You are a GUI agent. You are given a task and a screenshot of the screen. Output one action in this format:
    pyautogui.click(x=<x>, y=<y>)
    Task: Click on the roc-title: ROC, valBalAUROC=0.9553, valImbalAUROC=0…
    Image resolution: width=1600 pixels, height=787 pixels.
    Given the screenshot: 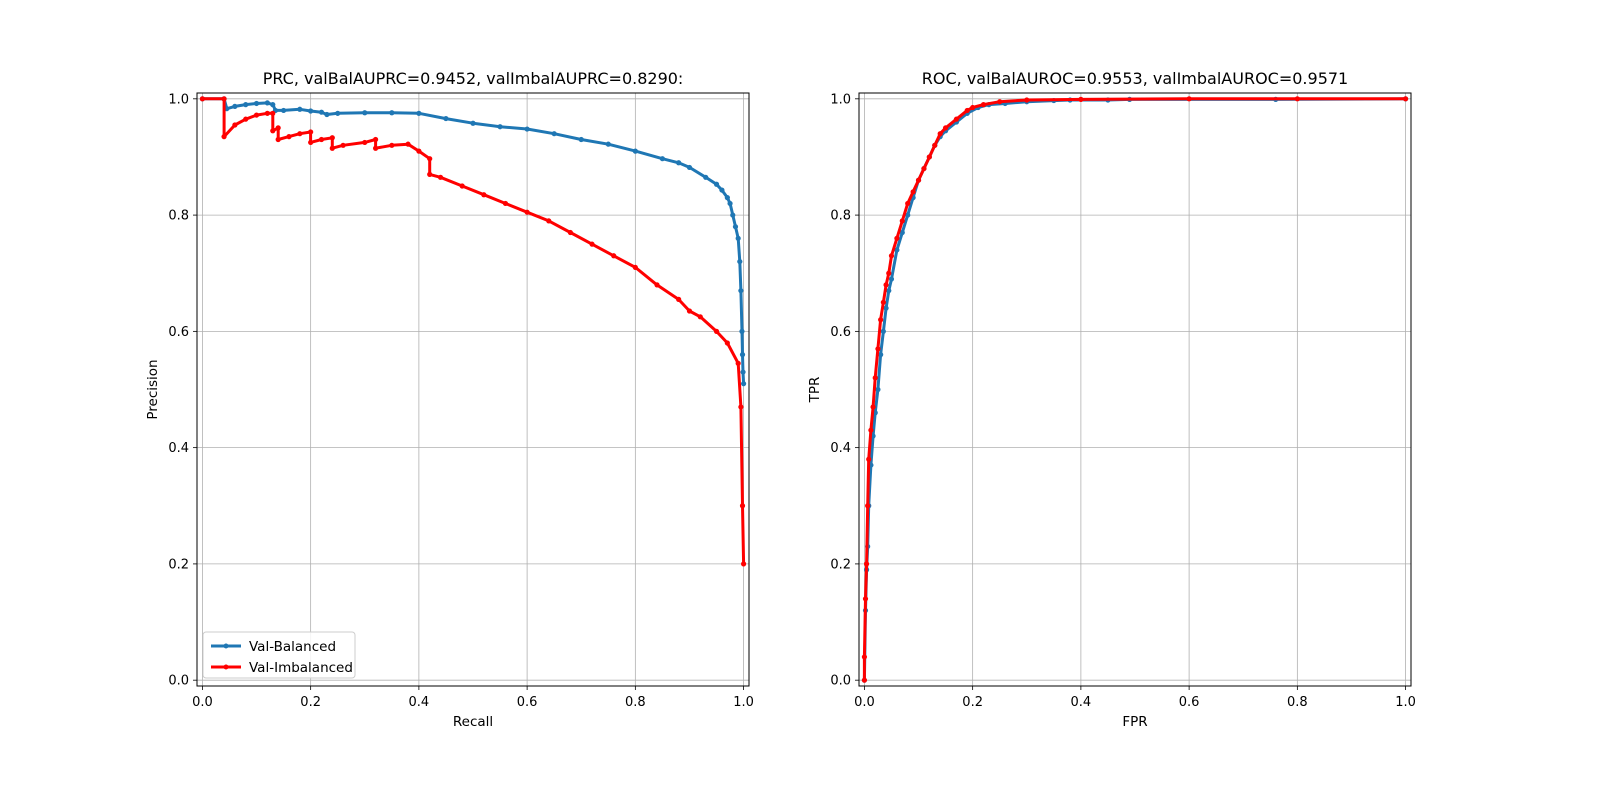 What is the action you would take?
    pyautogui.click(x=1135, y=78)
    